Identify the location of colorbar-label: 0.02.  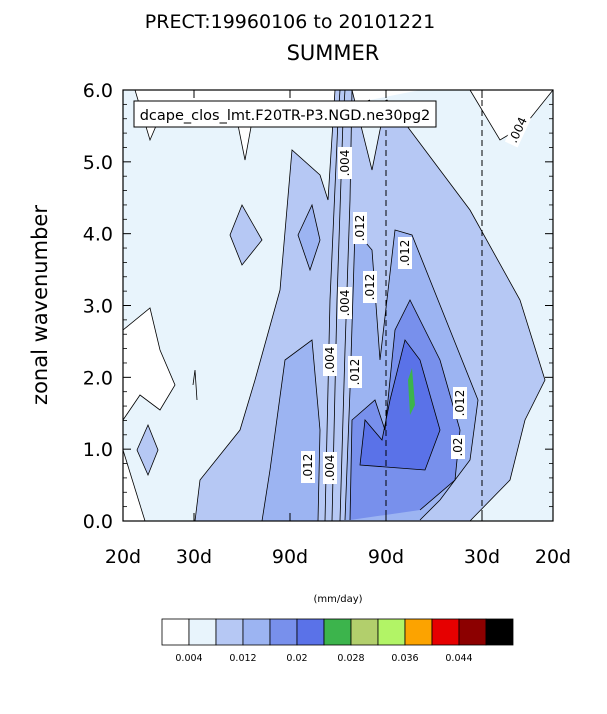
(296, 658).